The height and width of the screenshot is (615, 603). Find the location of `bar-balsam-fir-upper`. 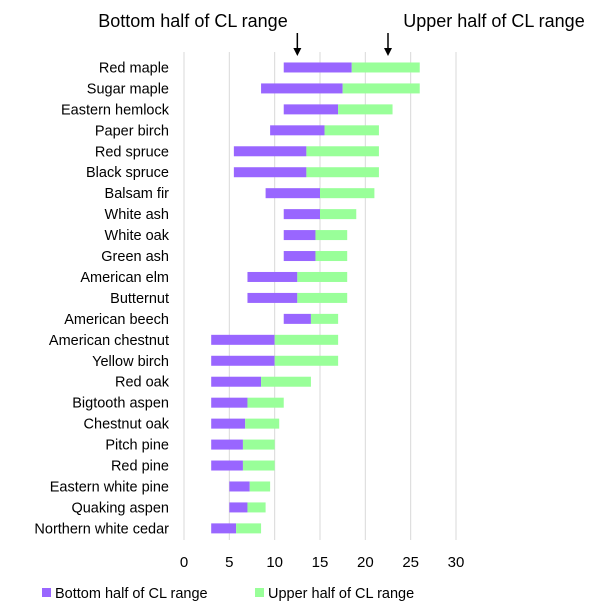

bar-balsam-fir-upper is located at coordinates (347, 193).